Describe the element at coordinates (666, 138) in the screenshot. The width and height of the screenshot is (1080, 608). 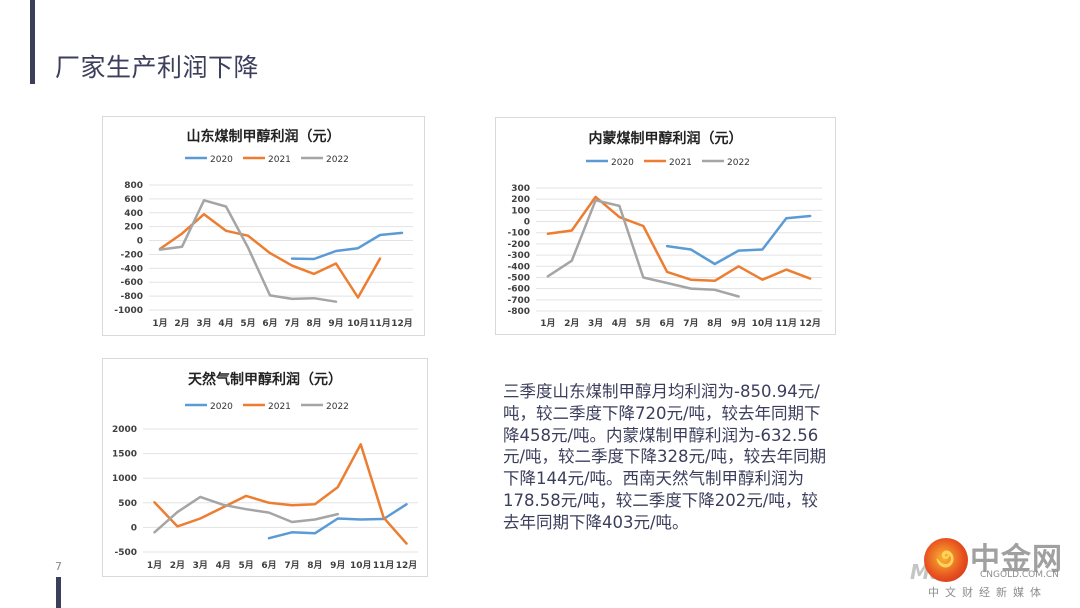
I see `chart-title: 内蒙煤制甲醇利润（元）` at that location.